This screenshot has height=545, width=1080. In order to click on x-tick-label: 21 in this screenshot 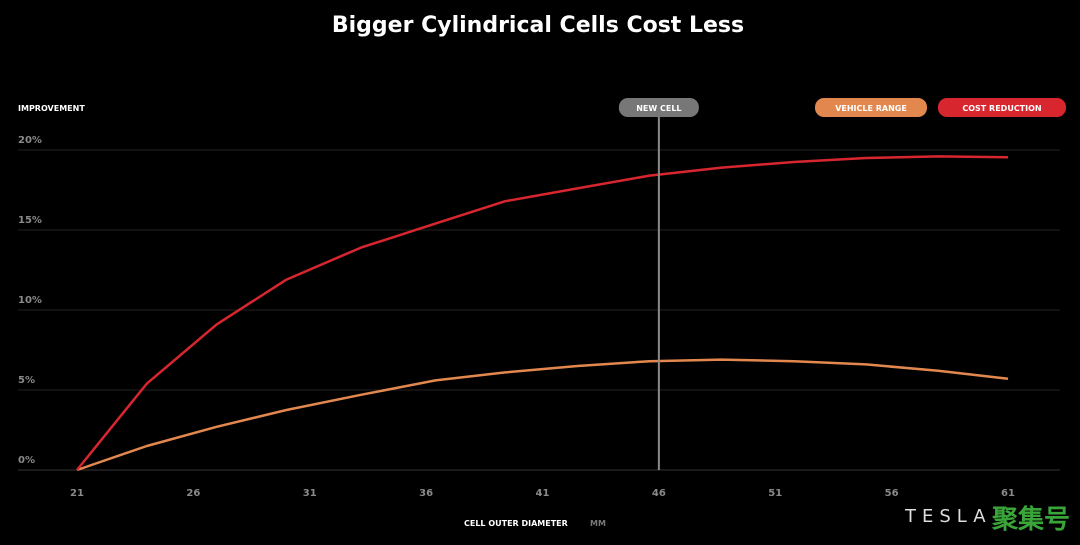, I will do `click(77, 493)`.